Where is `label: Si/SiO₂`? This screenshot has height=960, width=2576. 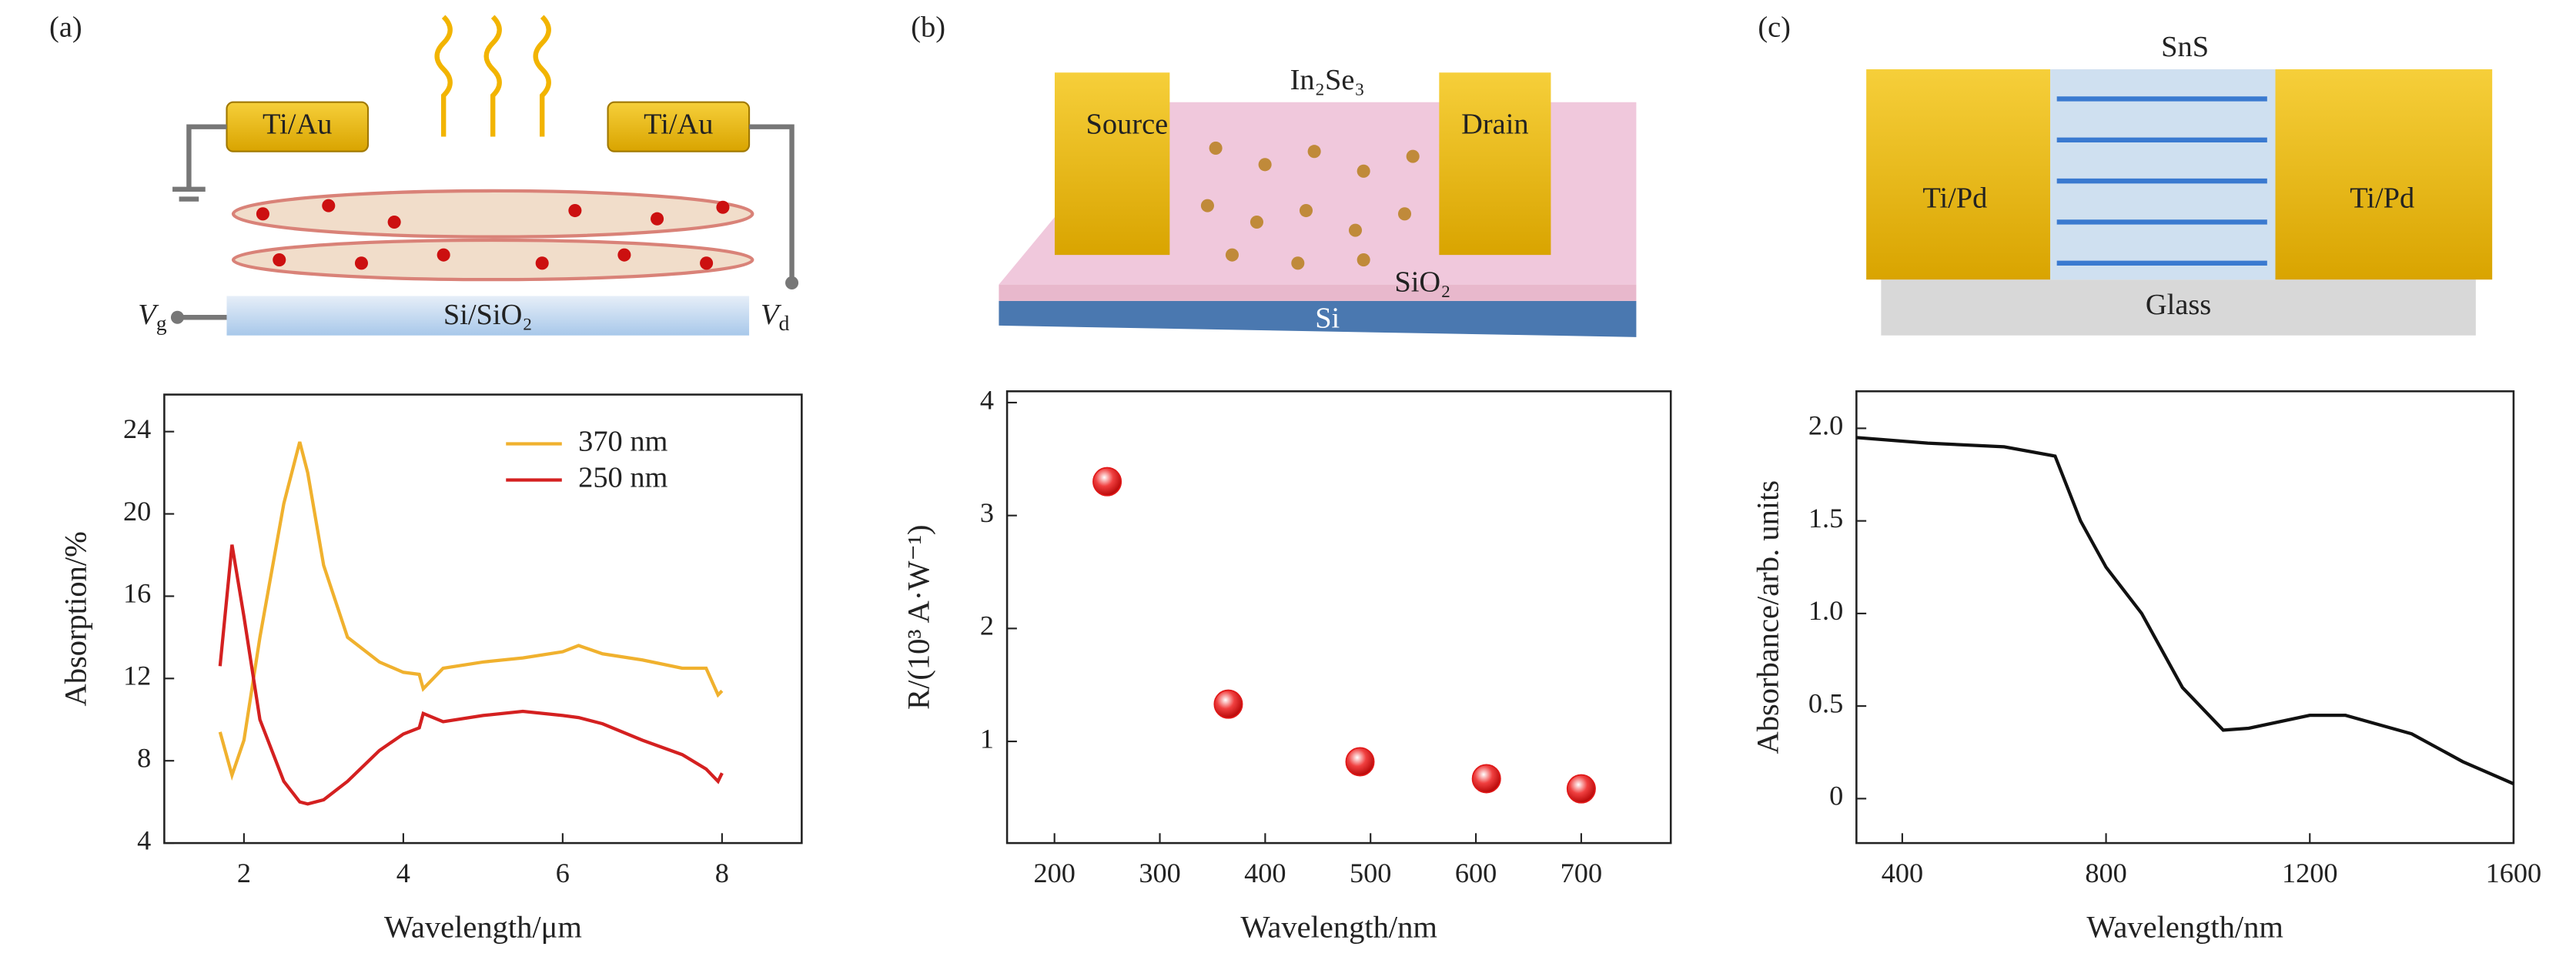
label: Si/SiO₂ is located at coordinates (488, 315).